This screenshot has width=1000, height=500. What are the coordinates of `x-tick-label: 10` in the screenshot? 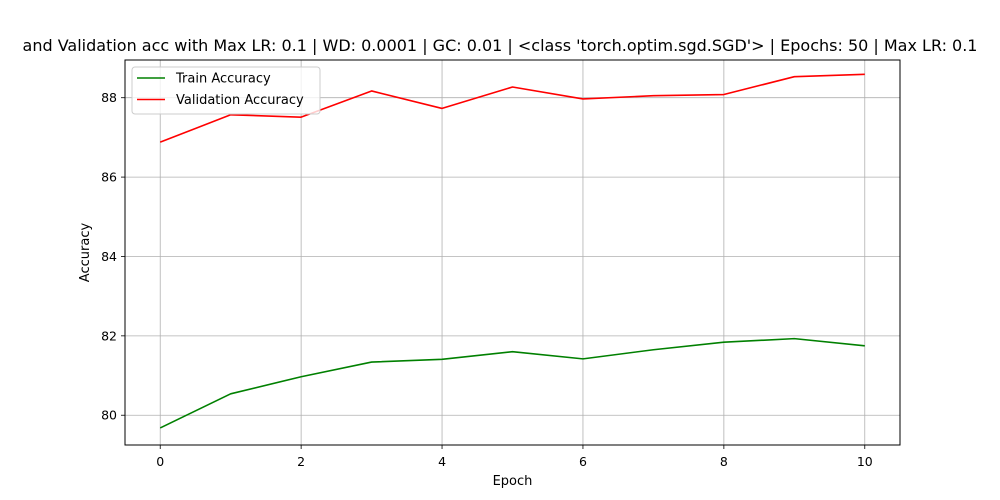 It's located at (865, 461).